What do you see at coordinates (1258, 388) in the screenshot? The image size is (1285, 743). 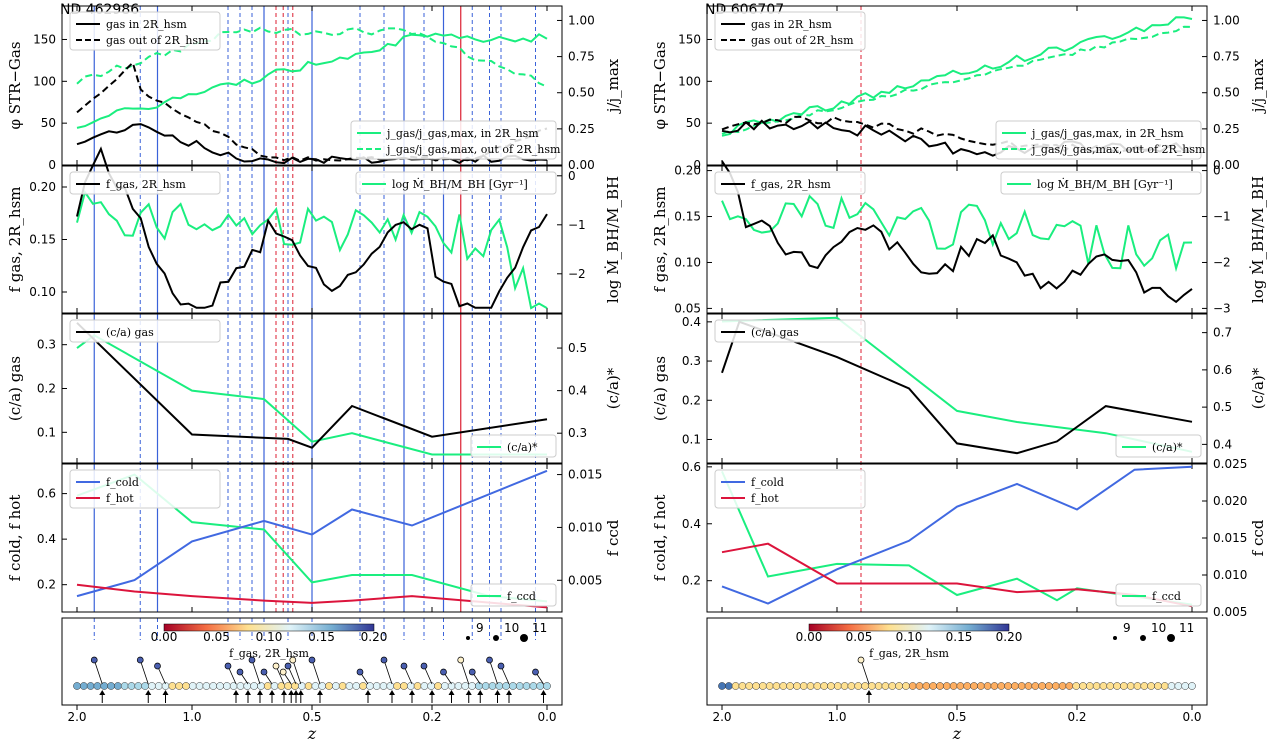 I see `y-right-axis-label: (c/a)*` at bounding box center [1258, 388].